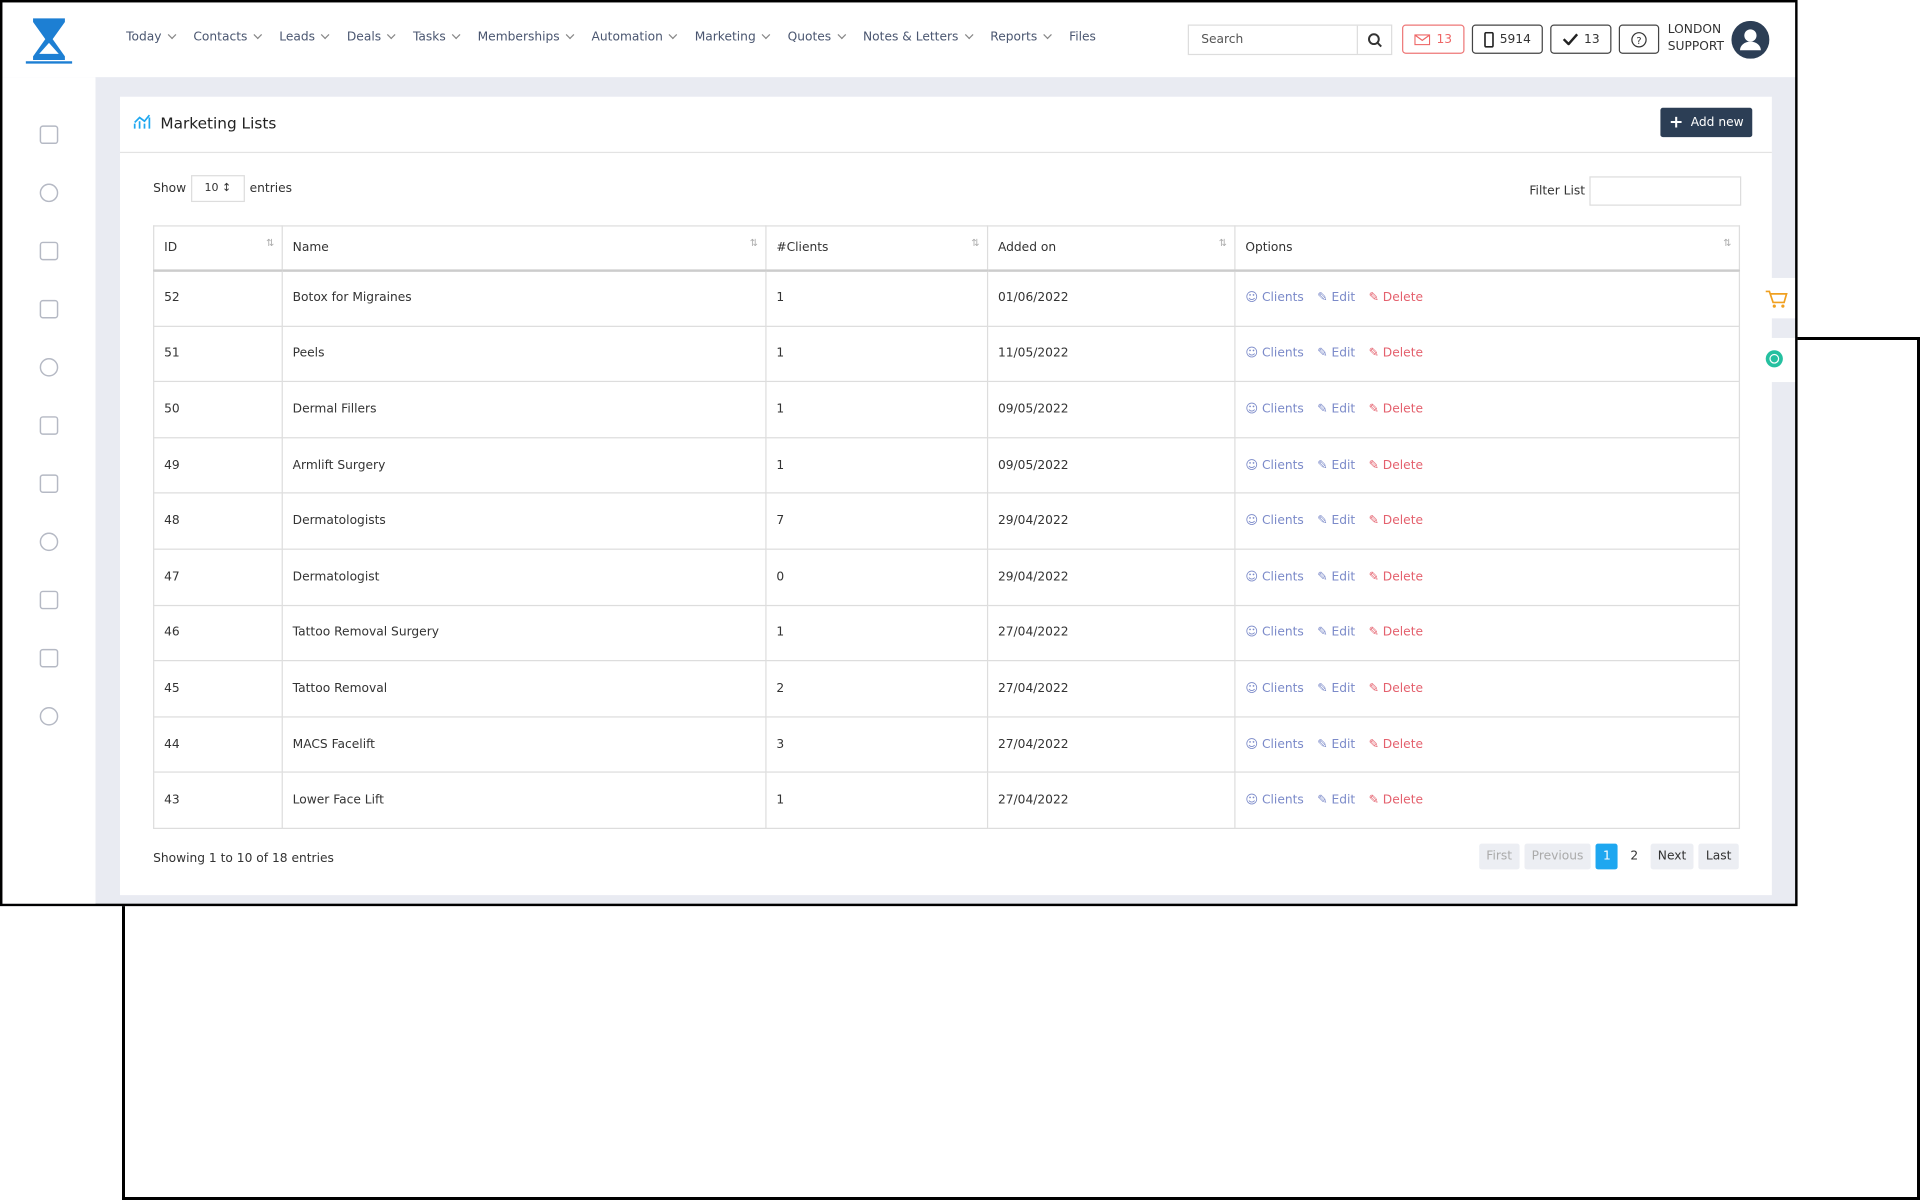  What do you see at coordinates (1082, 37) in the screenshot?
I see `nav-item: Files` at bounding box center [1082, 37].